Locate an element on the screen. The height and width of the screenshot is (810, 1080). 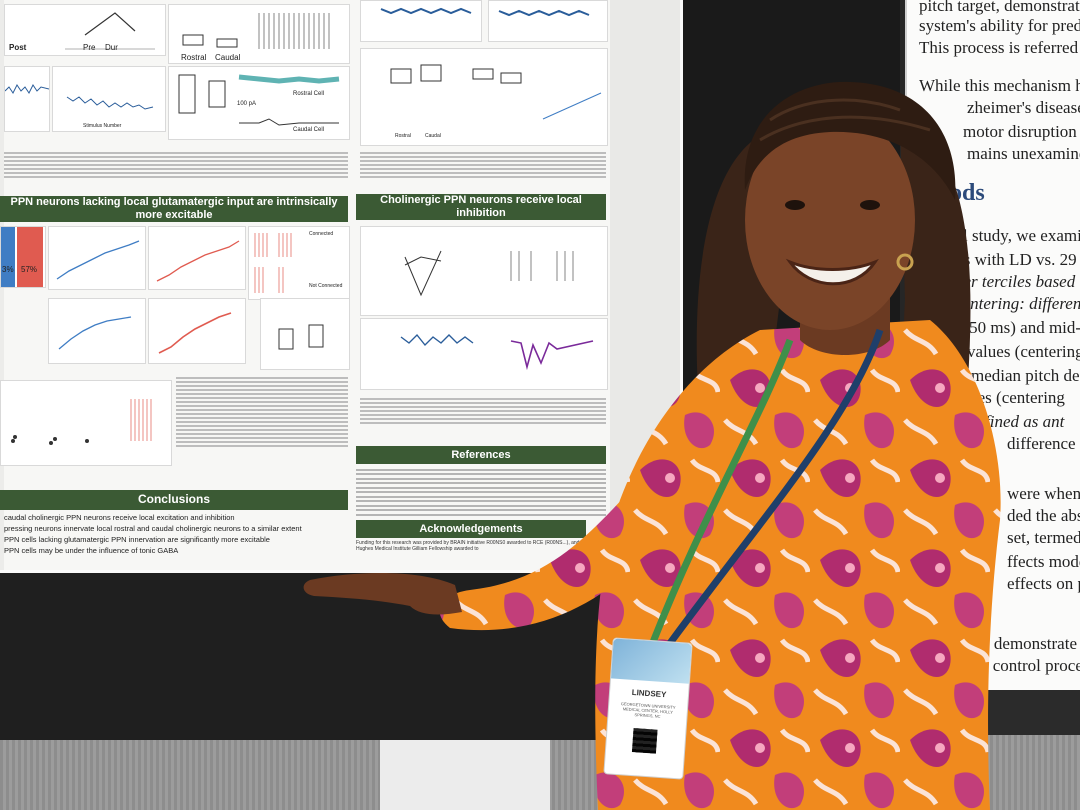
label-caudal-top: Caudal is located at coordinates (228, 57).